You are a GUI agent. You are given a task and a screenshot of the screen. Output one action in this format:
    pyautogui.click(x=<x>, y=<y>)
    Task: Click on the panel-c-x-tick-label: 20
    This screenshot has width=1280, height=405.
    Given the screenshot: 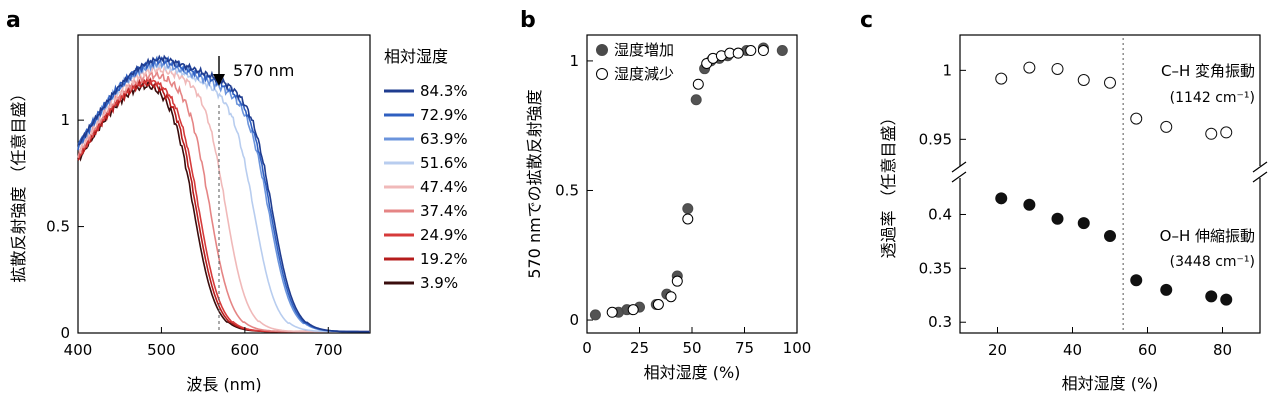 What is the action you would take?
    pyautogui.click(x=997, y=350)
    